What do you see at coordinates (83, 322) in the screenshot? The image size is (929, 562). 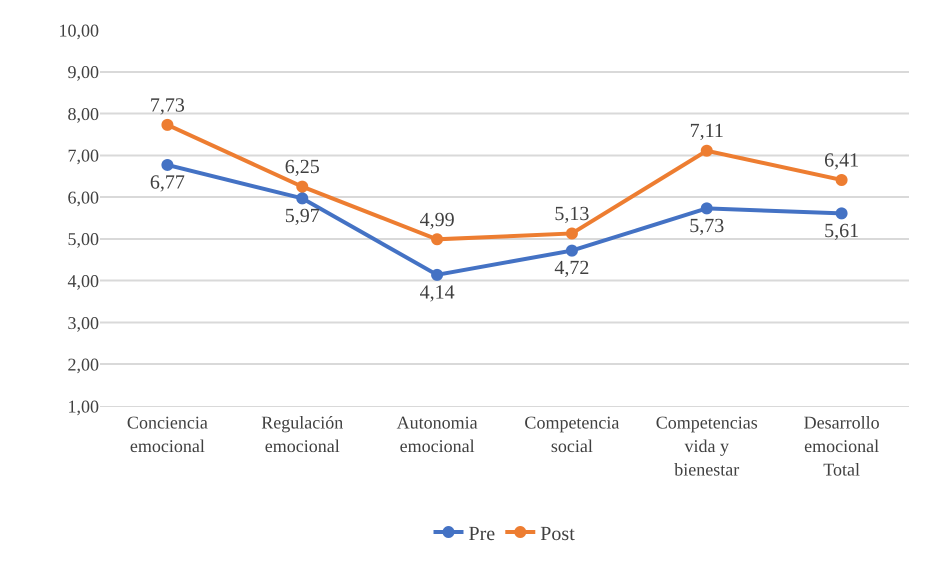 I see `y-tick-label: 3,00` at bounding box center [83, 322].